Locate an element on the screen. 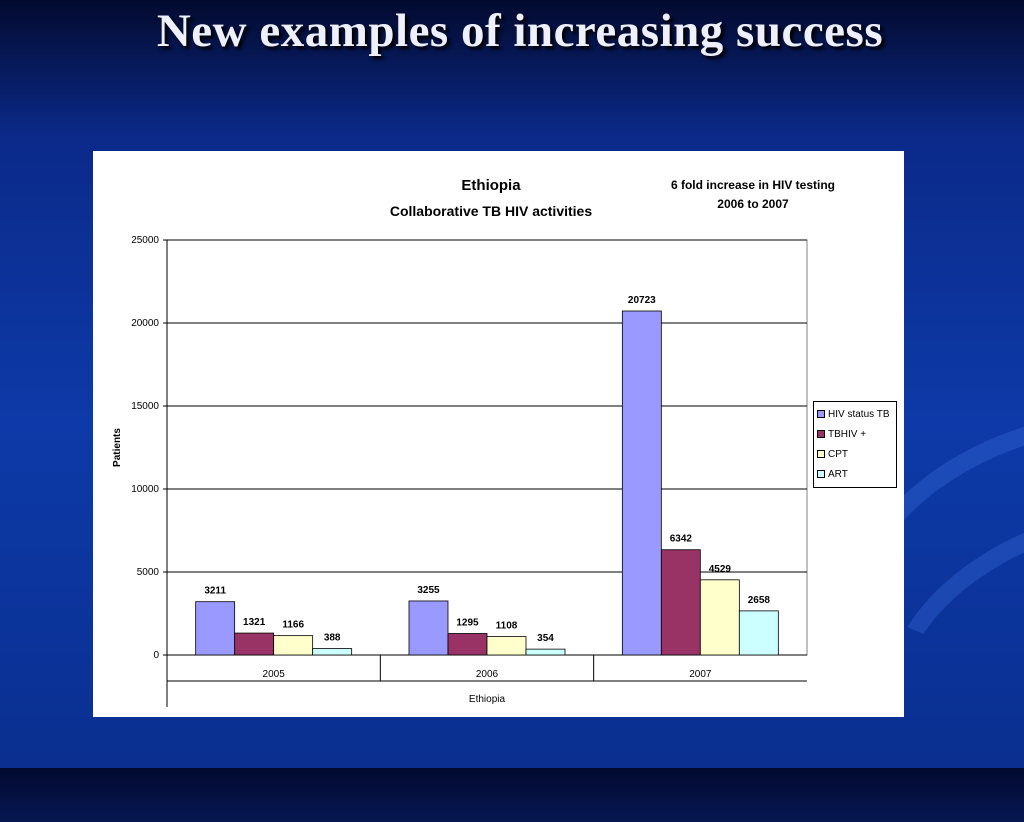  chart-subtitle: Collaborative TB HIV activities is located at coordinates (491, 211).